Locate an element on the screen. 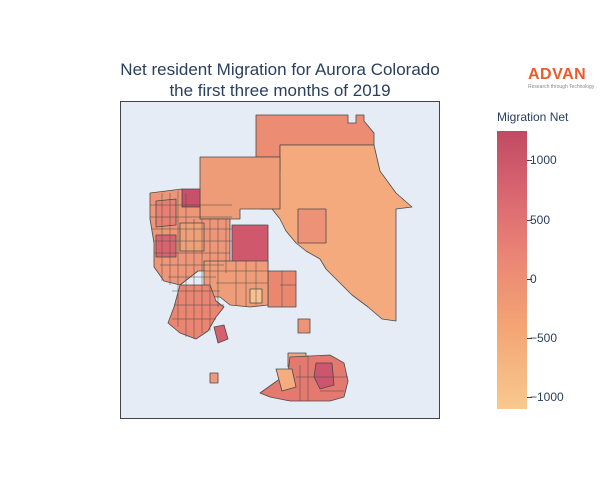  advan-logo: ADVAN Research through Technology is located at coordinates (563, 79).